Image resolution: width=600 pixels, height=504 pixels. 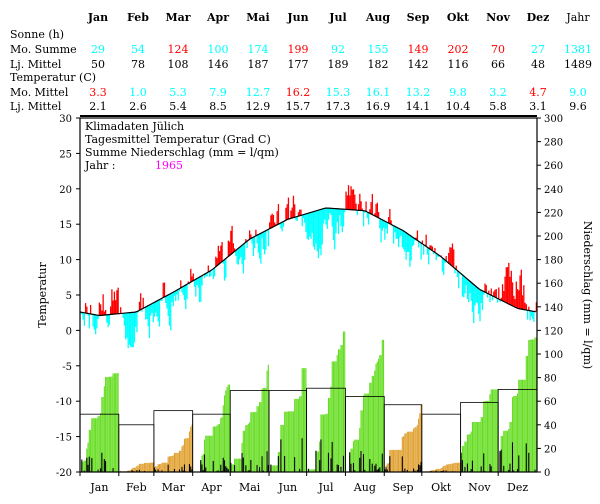 What do you see at coordinates (217, 17) in the screenshot?
I see `month-header: Apr` at bounding box center [217, 17].